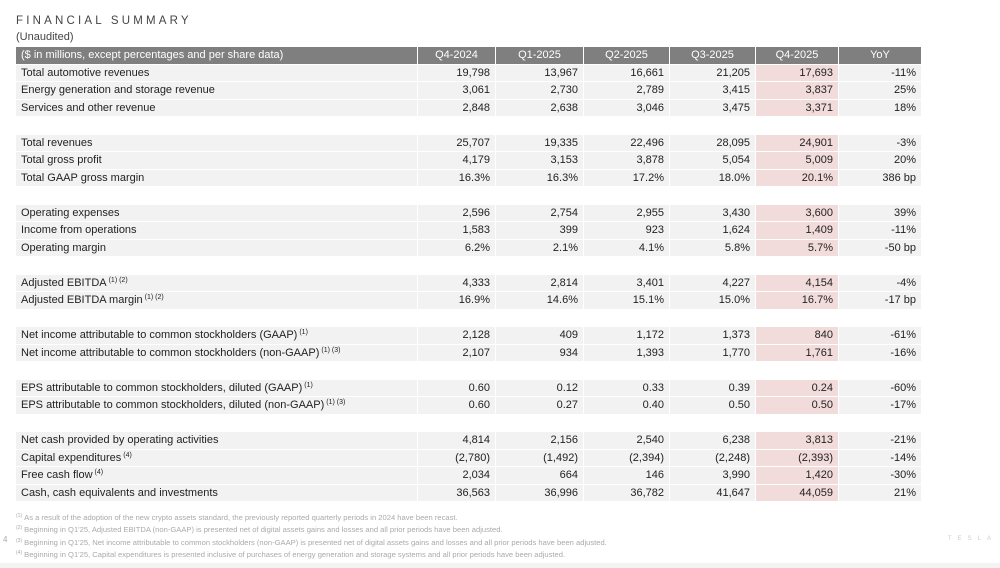  I want to click on row-label-cell: Total gross profit, so click(217, 161).